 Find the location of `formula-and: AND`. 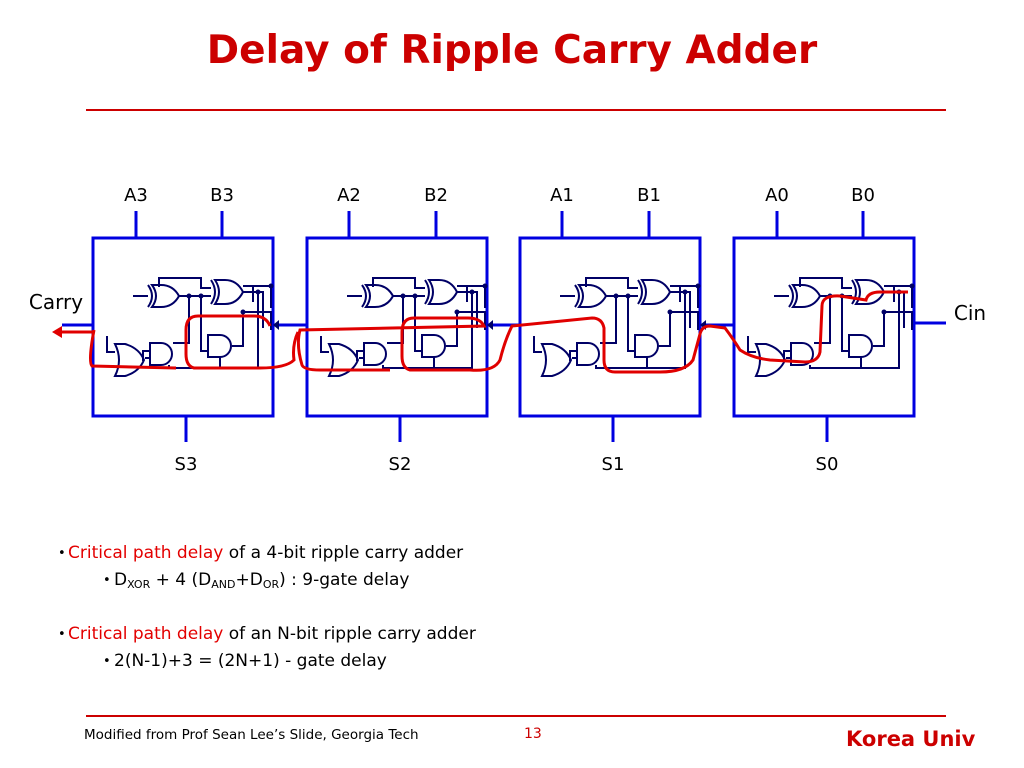

formula-and: AND is located at coordinates (223, 584).